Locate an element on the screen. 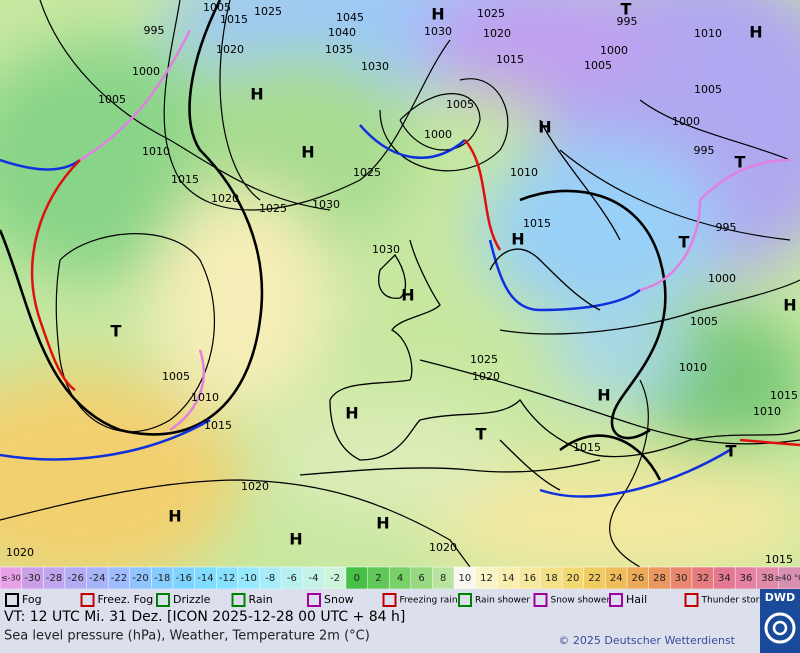 This screenshot has height=653, width=800. legend-label: Snow is located at coordinates (339, 599).